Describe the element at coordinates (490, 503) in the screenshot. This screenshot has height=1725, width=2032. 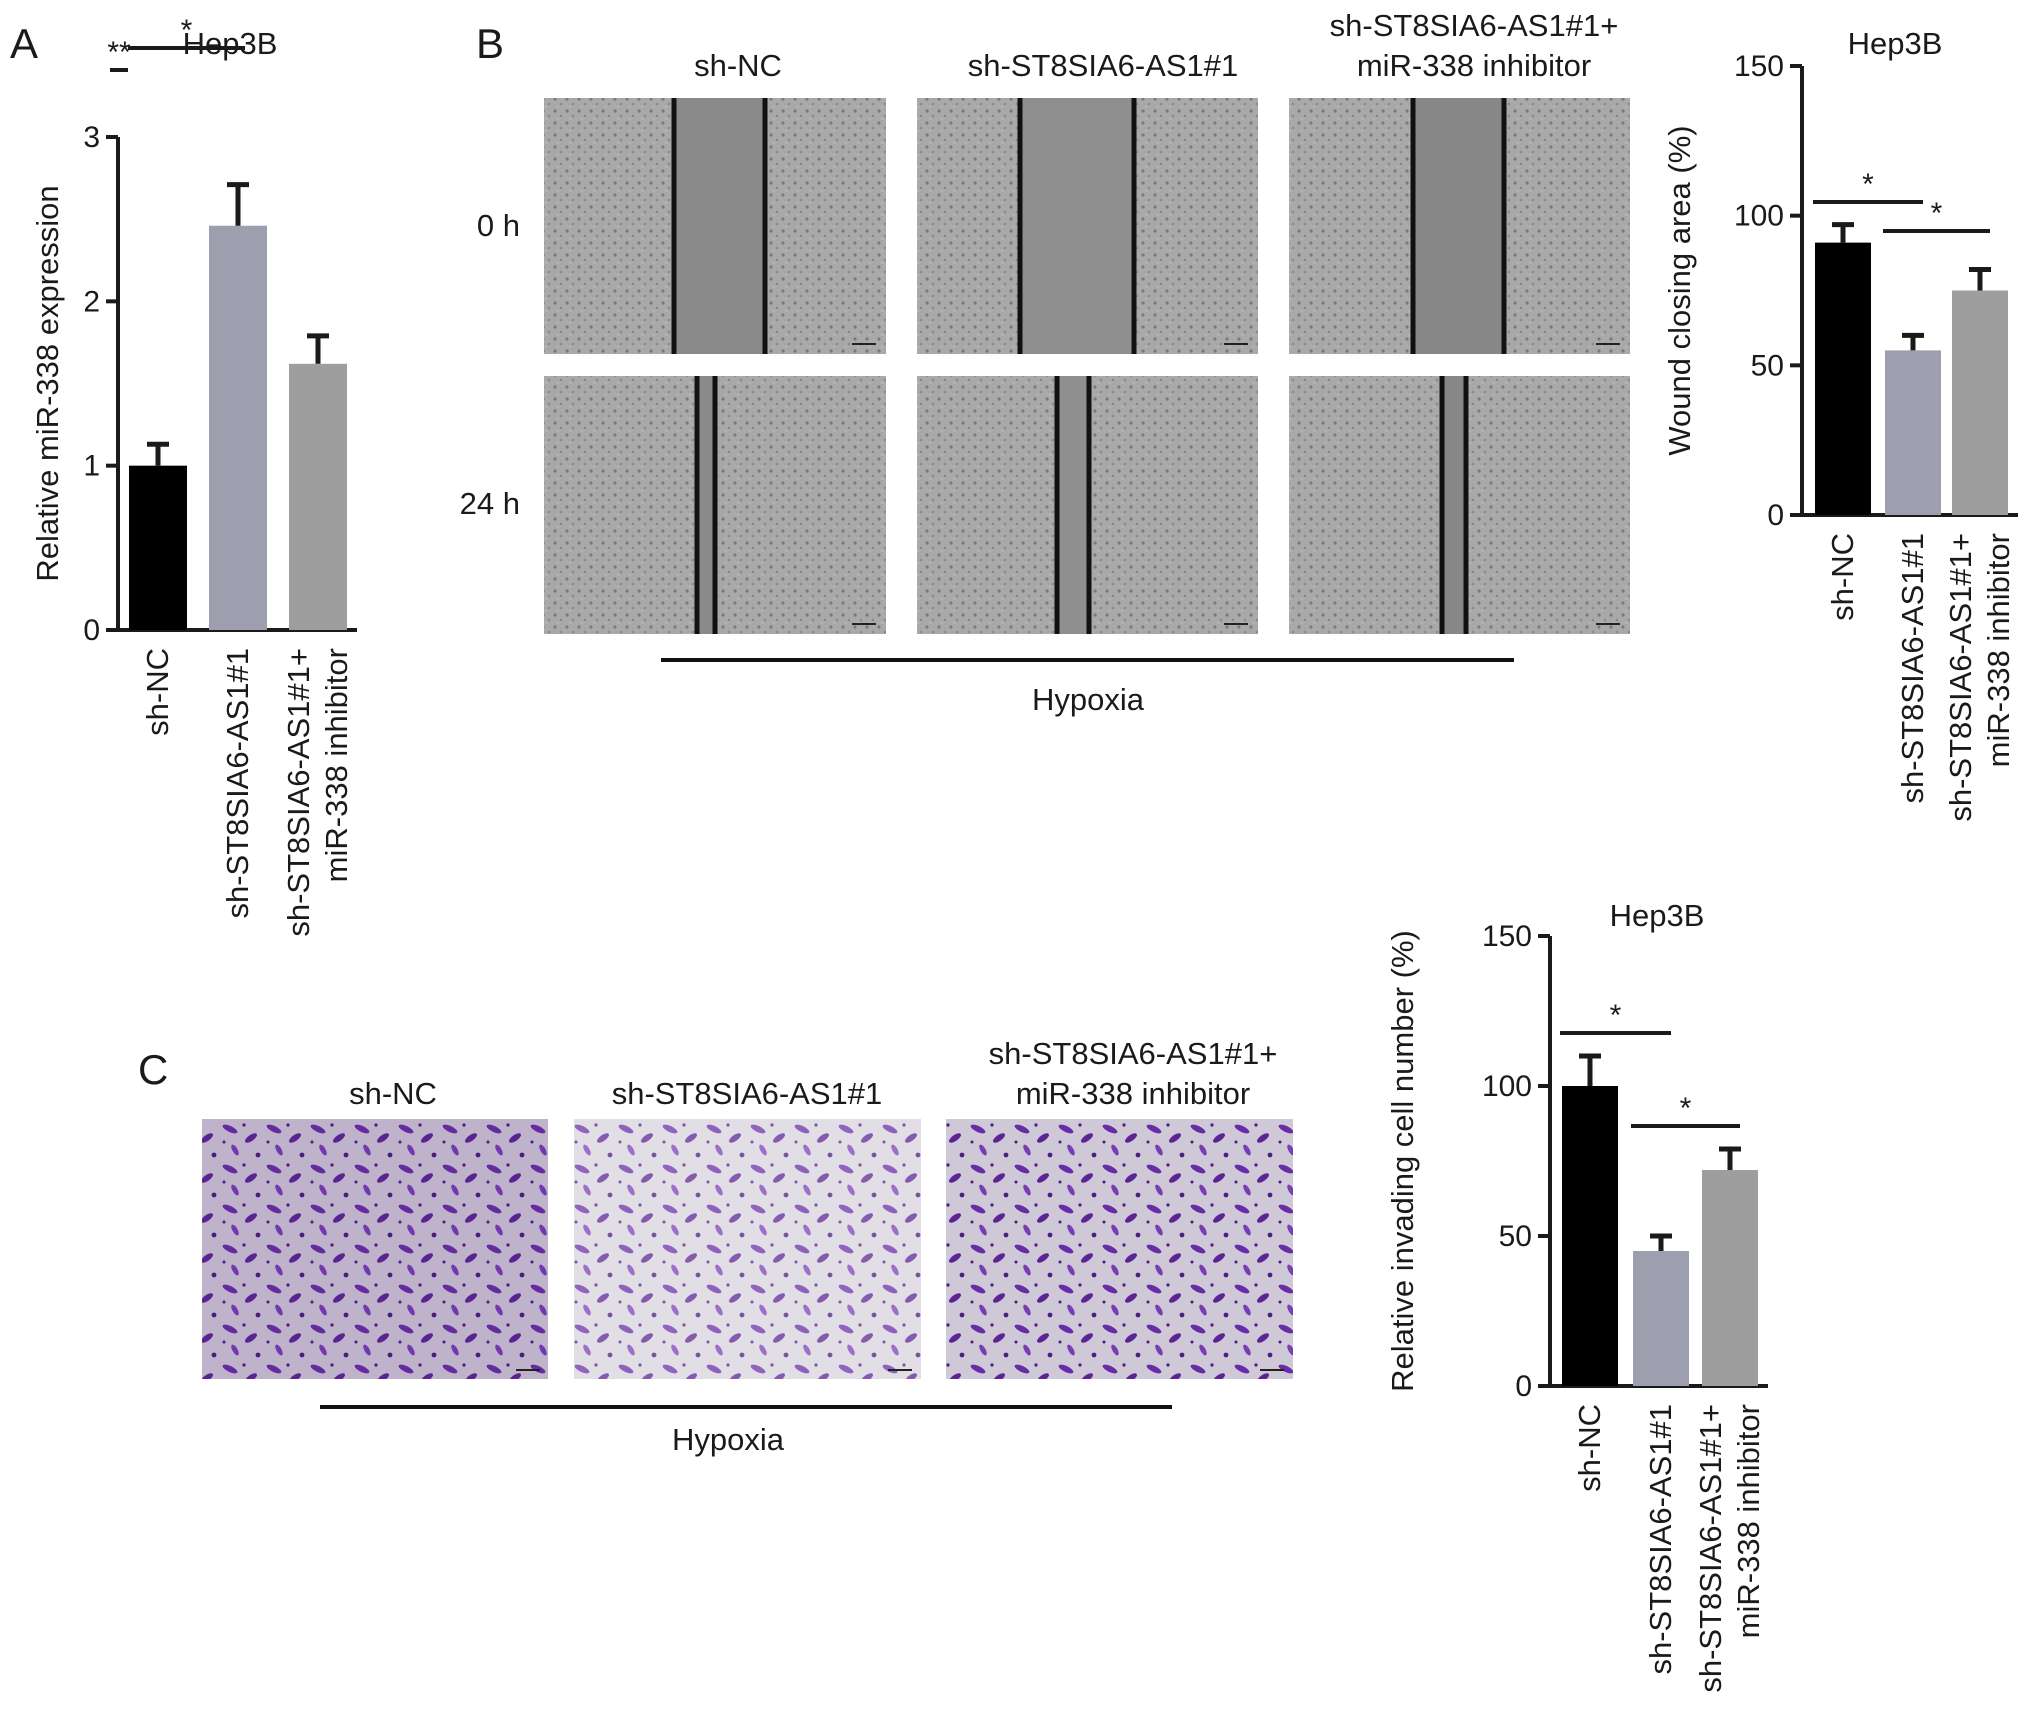
I see `row-label-24h: 24 h` at that location.